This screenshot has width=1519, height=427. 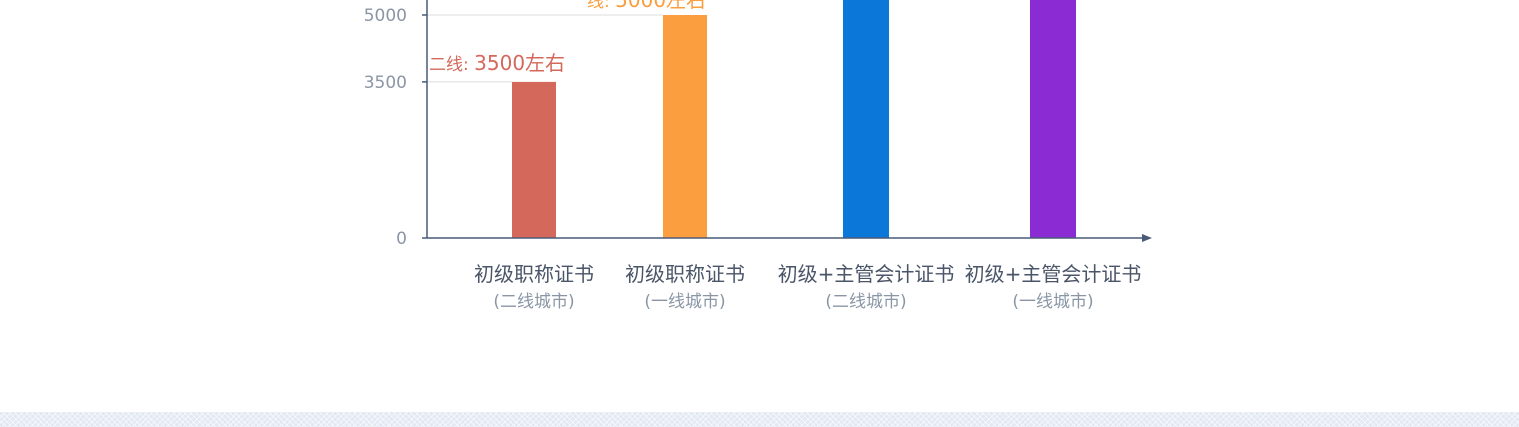 I want to click on footer-pattern-band, so click(x=759, y=419).